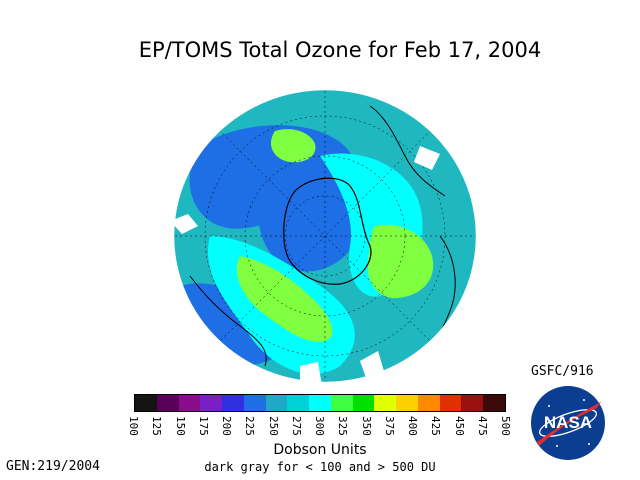  What do you see at coordinates (320, 467) in the screenshot?
I see `range-note: dark gray for < 100 and > 500 DU` at bounding box center [320, 467].